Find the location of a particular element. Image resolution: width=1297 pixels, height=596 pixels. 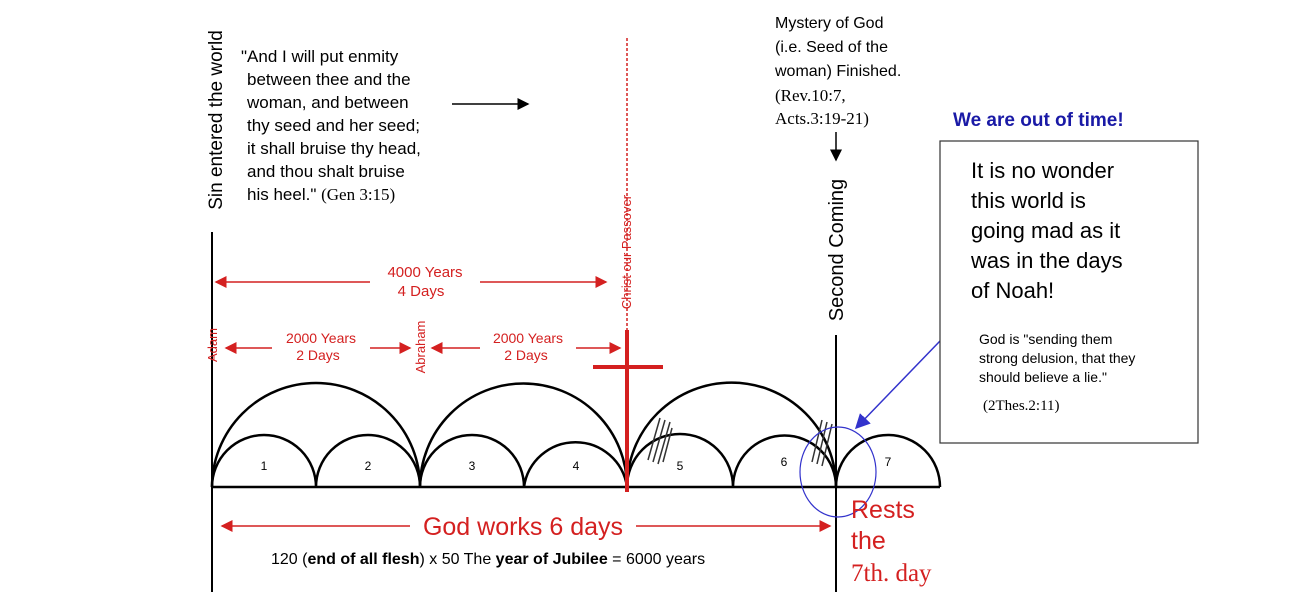

box-quote: God is "sending them is located at coordinates (1045, 339).